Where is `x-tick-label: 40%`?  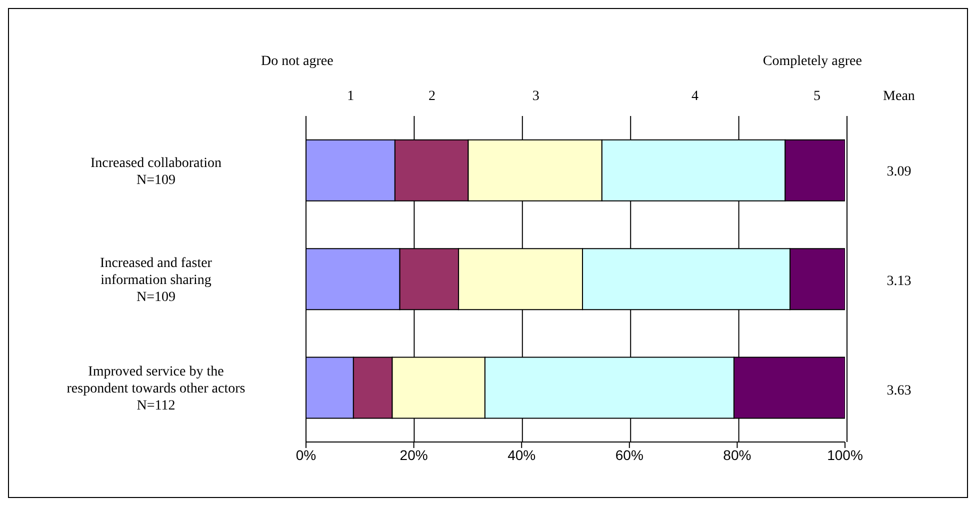
x-tick-label: 40% is located at coordinates (522, 454).